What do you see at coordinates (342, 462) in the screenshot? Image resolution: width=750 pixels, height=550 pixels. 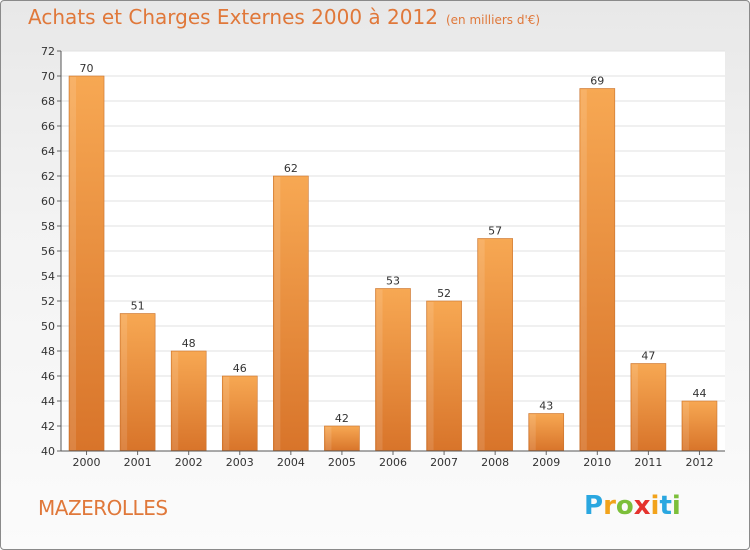 I see `x-tick-label-2005: 2005` at bounding box center [342, 462].